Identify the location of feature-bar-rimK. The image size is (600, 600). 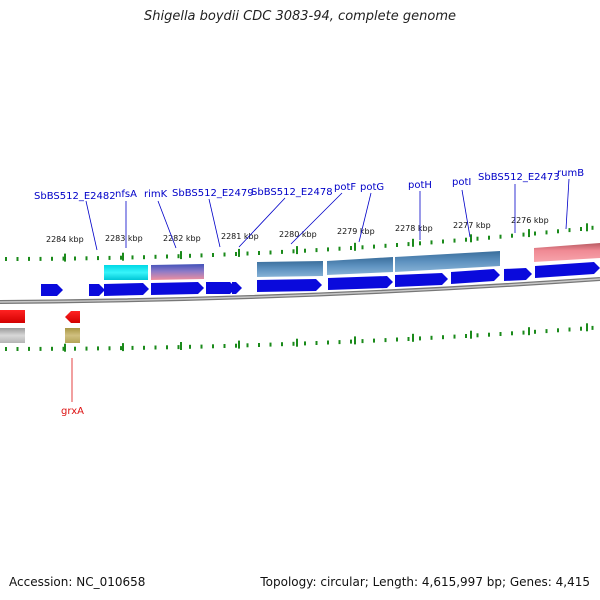
(177, 272).